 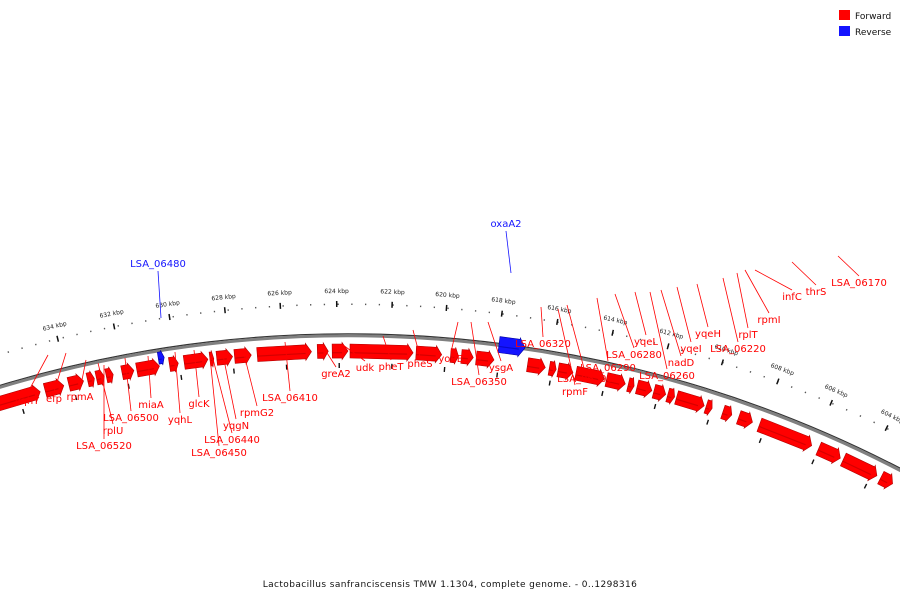 What do you see at coordinates (392, 292) in the screenshot?
I see `ruler-tick-label: 622 kbp` at bounding box center [392, 292].